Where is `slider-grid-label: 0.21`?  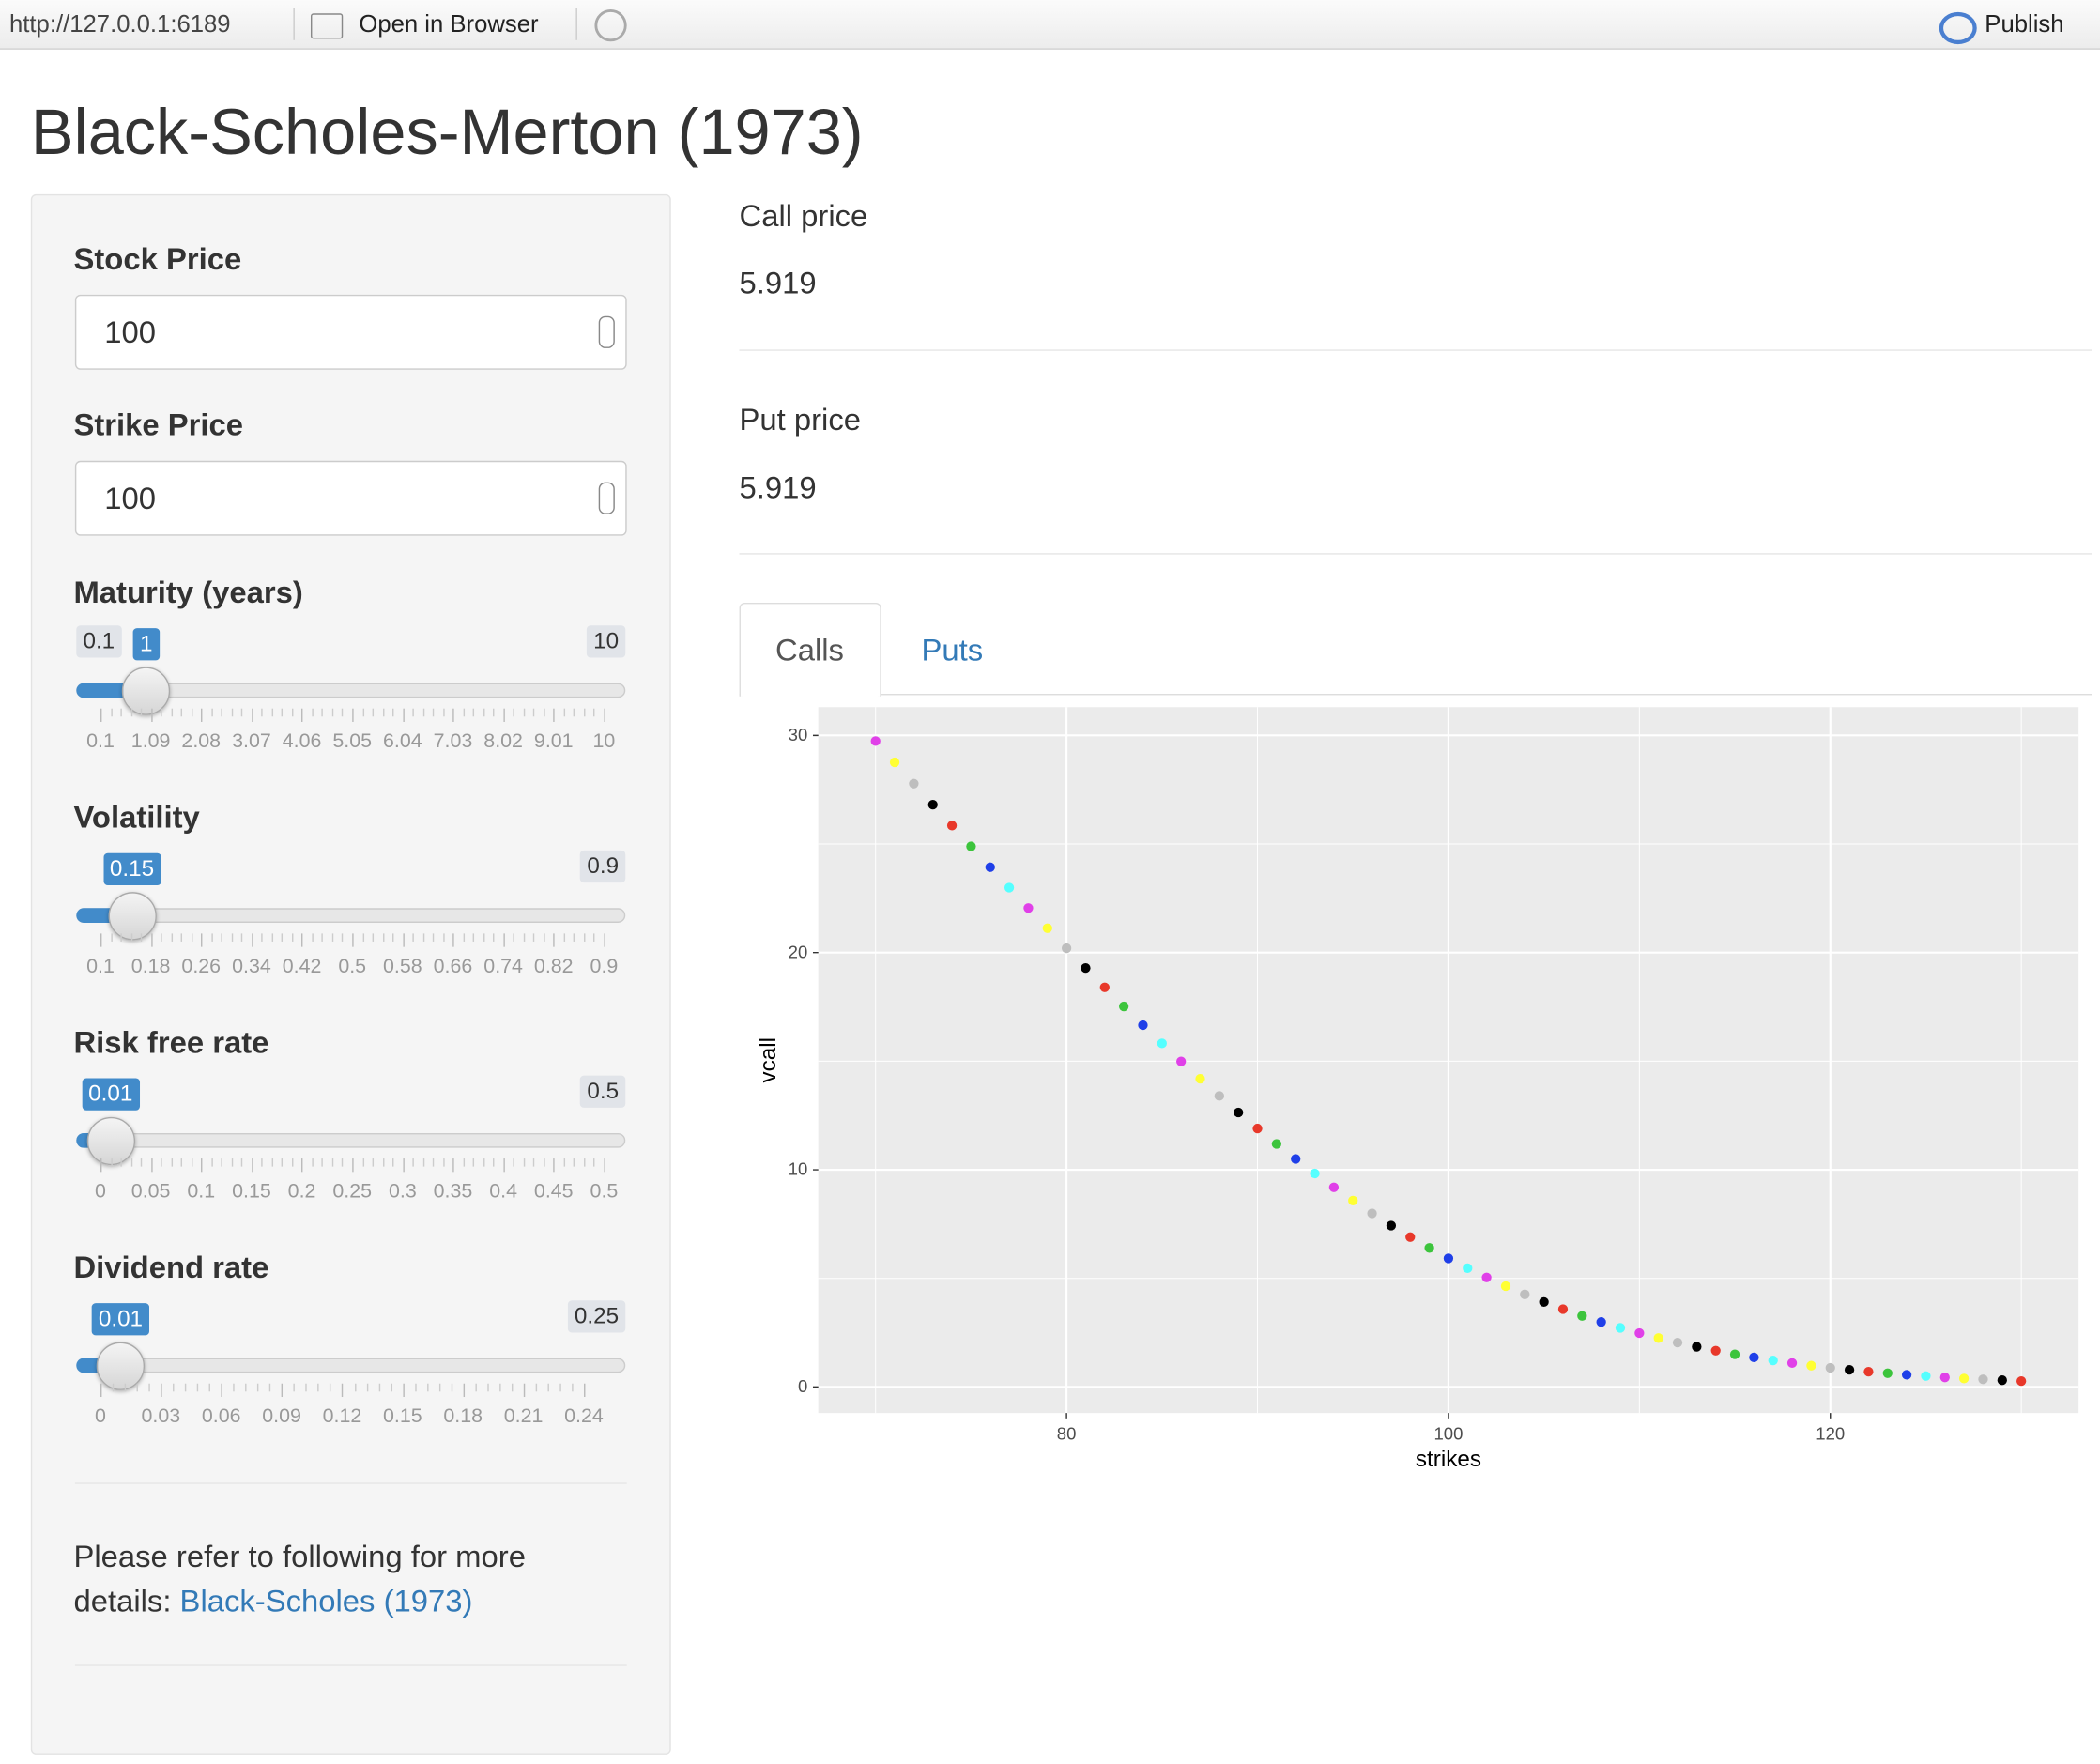
slider-grid-label: 0.21 is located at coordinates (523, 1416).